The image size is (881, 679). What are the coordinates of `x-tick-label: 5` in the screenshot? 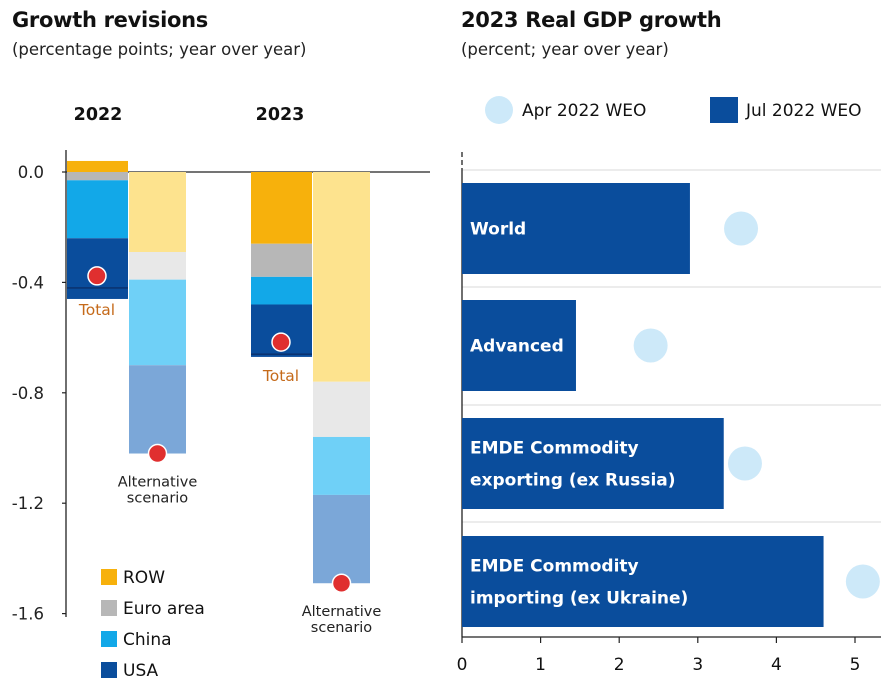 It's located at (855, 665).